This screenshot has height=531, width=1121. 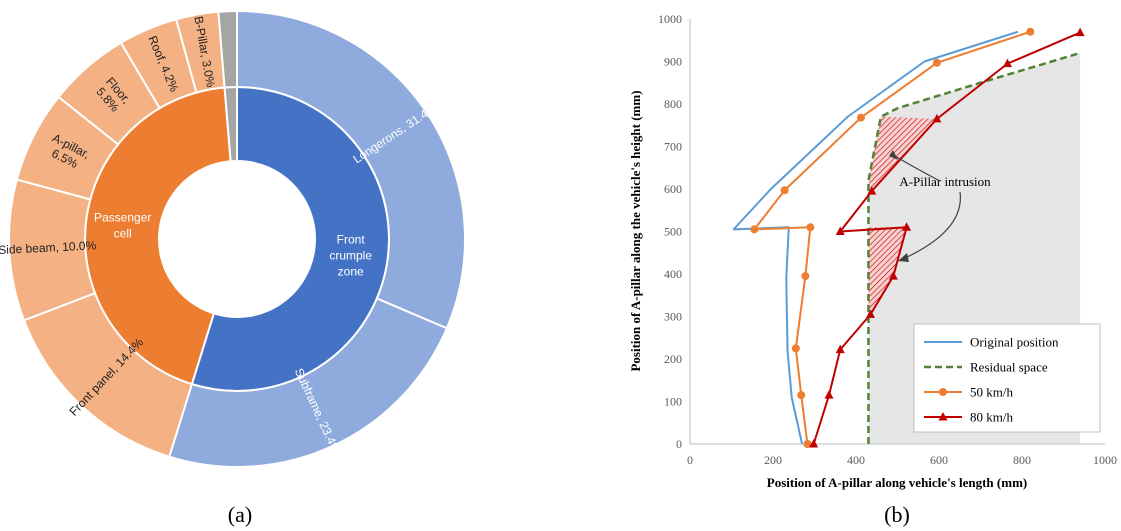 What do you see at coordinates (897, 514) in the screenshot?
I see `caption-b: (b)` at bounding box center [897, 514].